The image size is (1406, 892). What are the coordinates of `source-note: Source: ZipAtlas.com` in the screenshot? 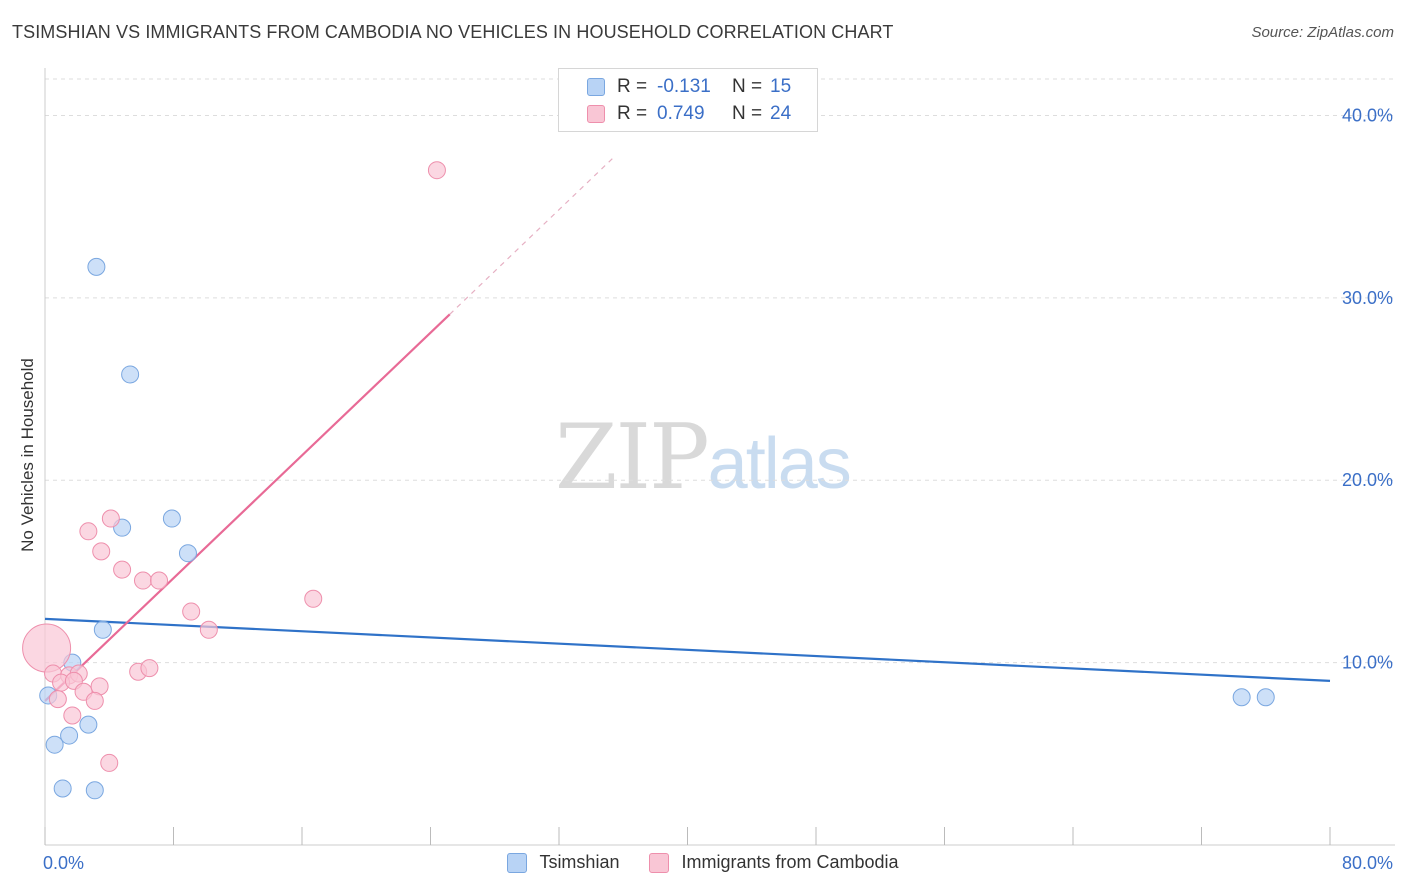 It's located at (1322, 32).